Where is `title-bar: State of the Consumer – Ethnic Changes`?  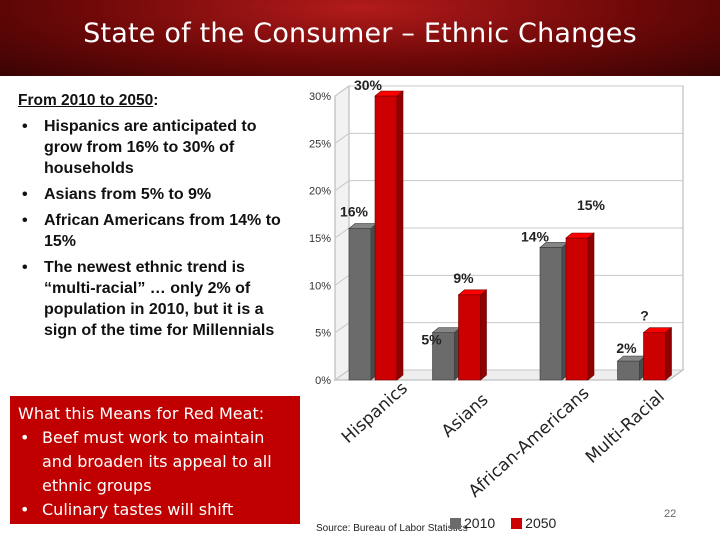
title-bar: State of the Consumer – Ethnic Changes is located at coordinates (360, 38).